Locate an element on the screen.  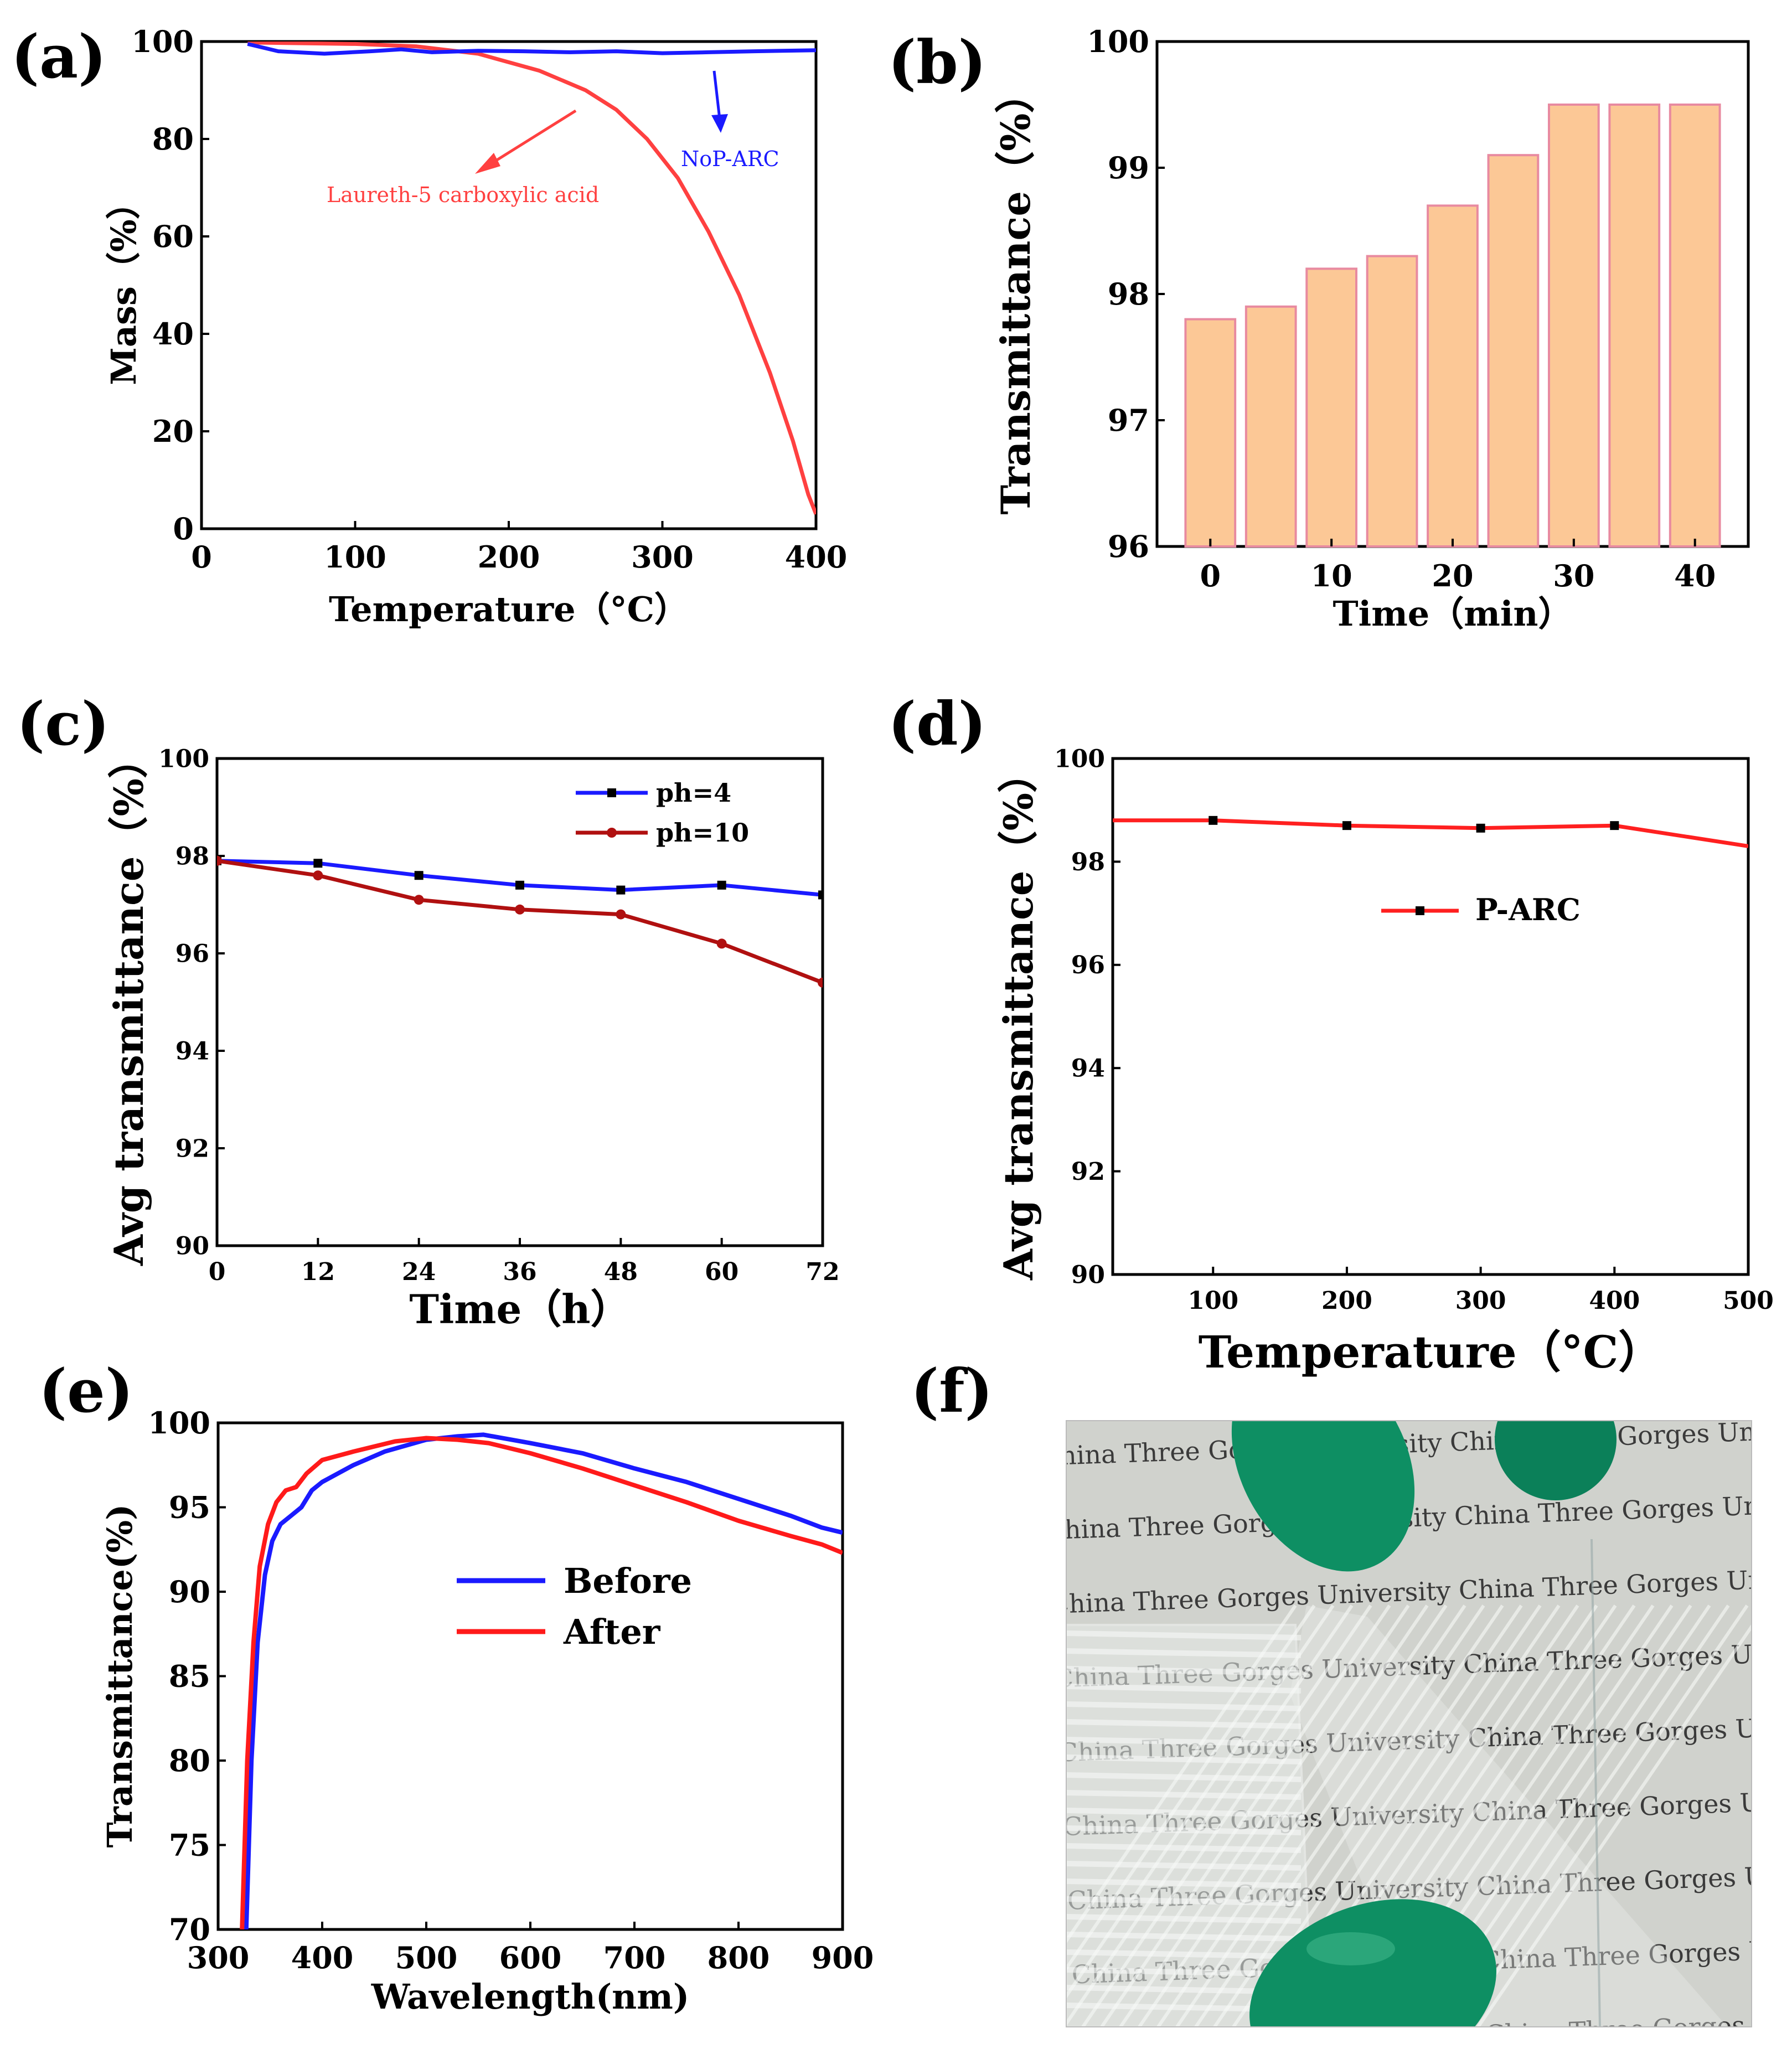
y-tick-label: 40 is located at coordinates (173, 334).